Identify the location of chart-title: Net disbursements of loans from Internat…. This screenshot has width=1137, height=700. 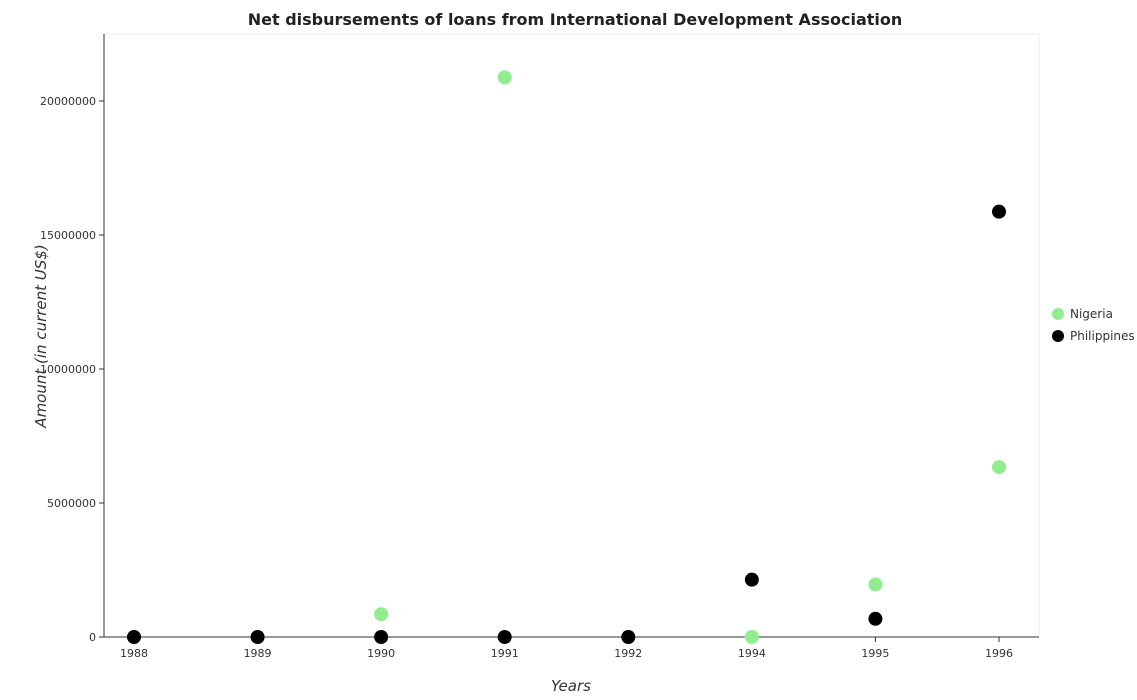
(575, 19).